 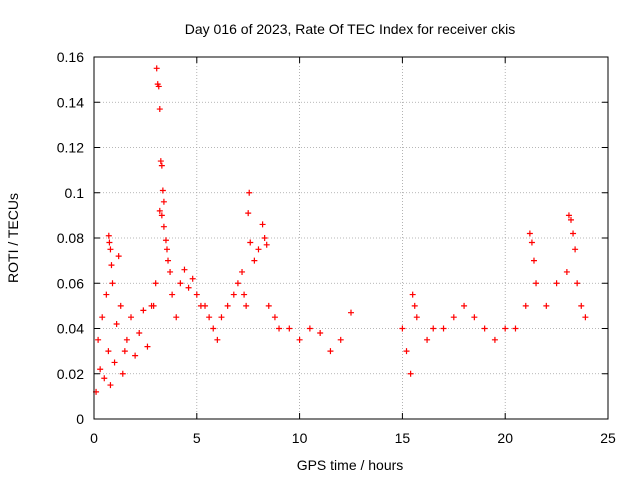 What do you see at coordinates (70, 57) in the screenshot?
I see `y-tick-label: 0.16` at bounding box center [70, 57].